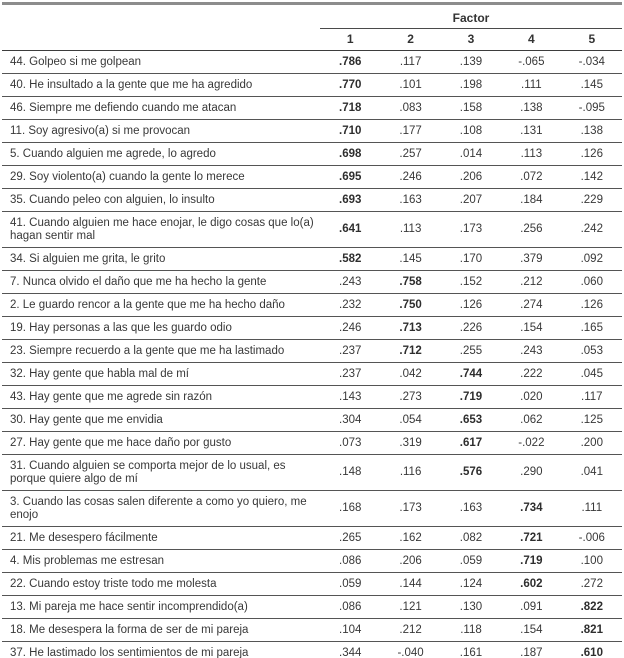  I want to click on value-cell: .045, so click(591, 373).